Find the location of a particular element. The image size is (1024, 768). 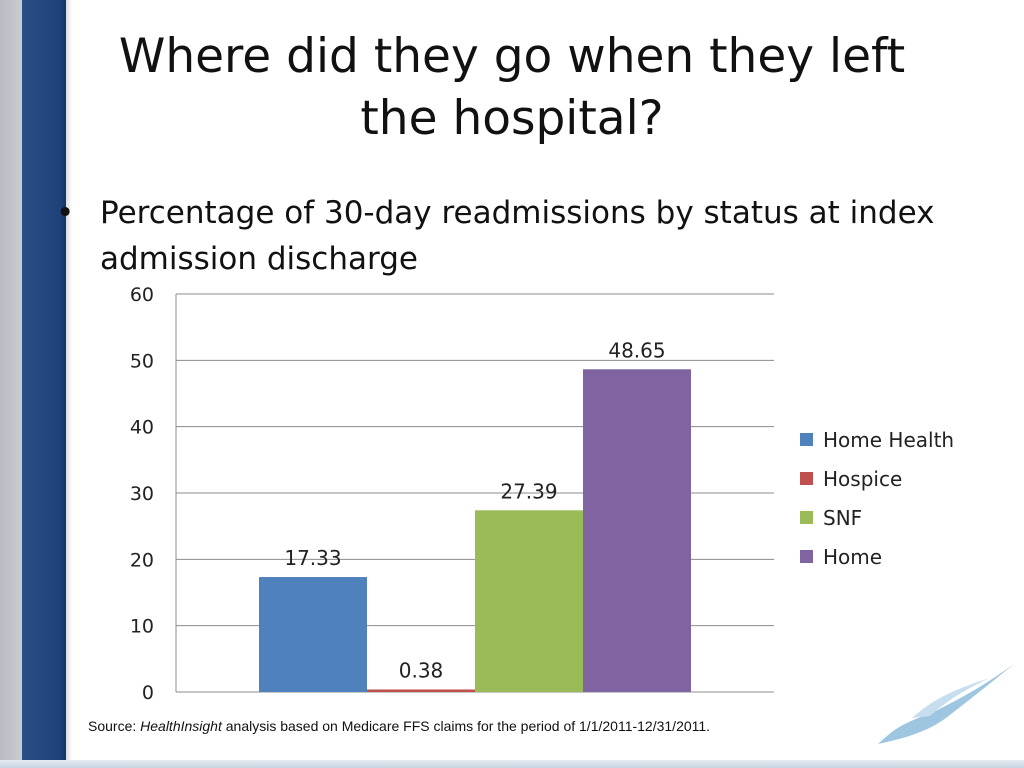

y-tick-label: 40 is located at coordinates (142, 428).